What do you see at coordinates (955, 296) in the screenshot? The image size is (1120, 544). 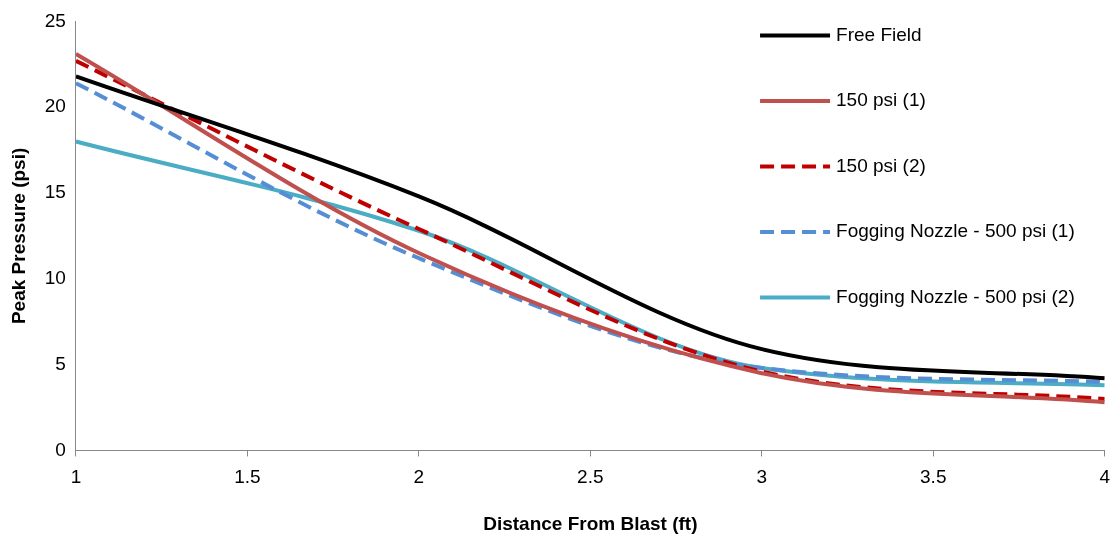 I see `legend-label: Fogging Nozzle - 500 psi (2)` at bounding box center [955, 296].